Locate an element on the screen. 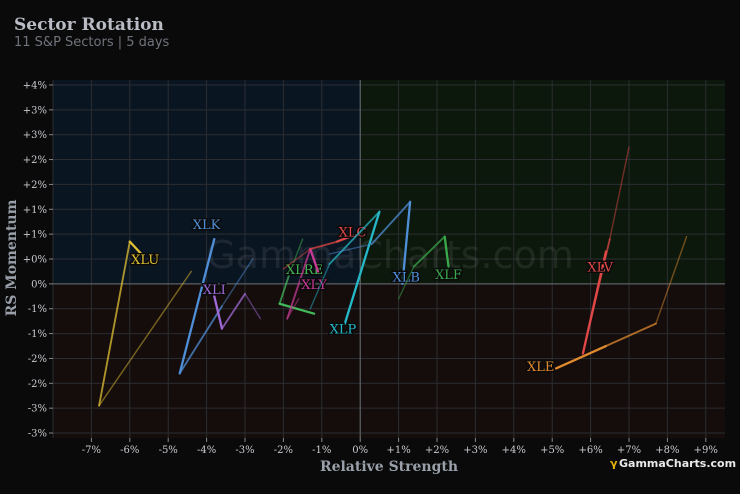 This screenshot has height=494, width=740. sector-xlre: XLRE is located at coordinates (301, 276).